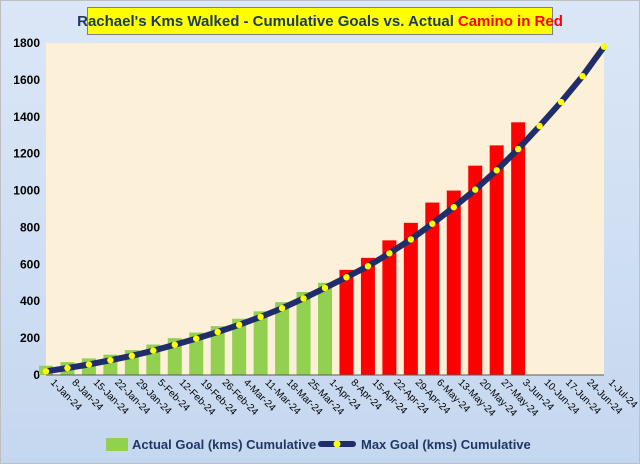 The image size is (640, 464). Describe the element at coordinates (117, 444) in the screenshot. I see `legend-swatch-actual` at that location.